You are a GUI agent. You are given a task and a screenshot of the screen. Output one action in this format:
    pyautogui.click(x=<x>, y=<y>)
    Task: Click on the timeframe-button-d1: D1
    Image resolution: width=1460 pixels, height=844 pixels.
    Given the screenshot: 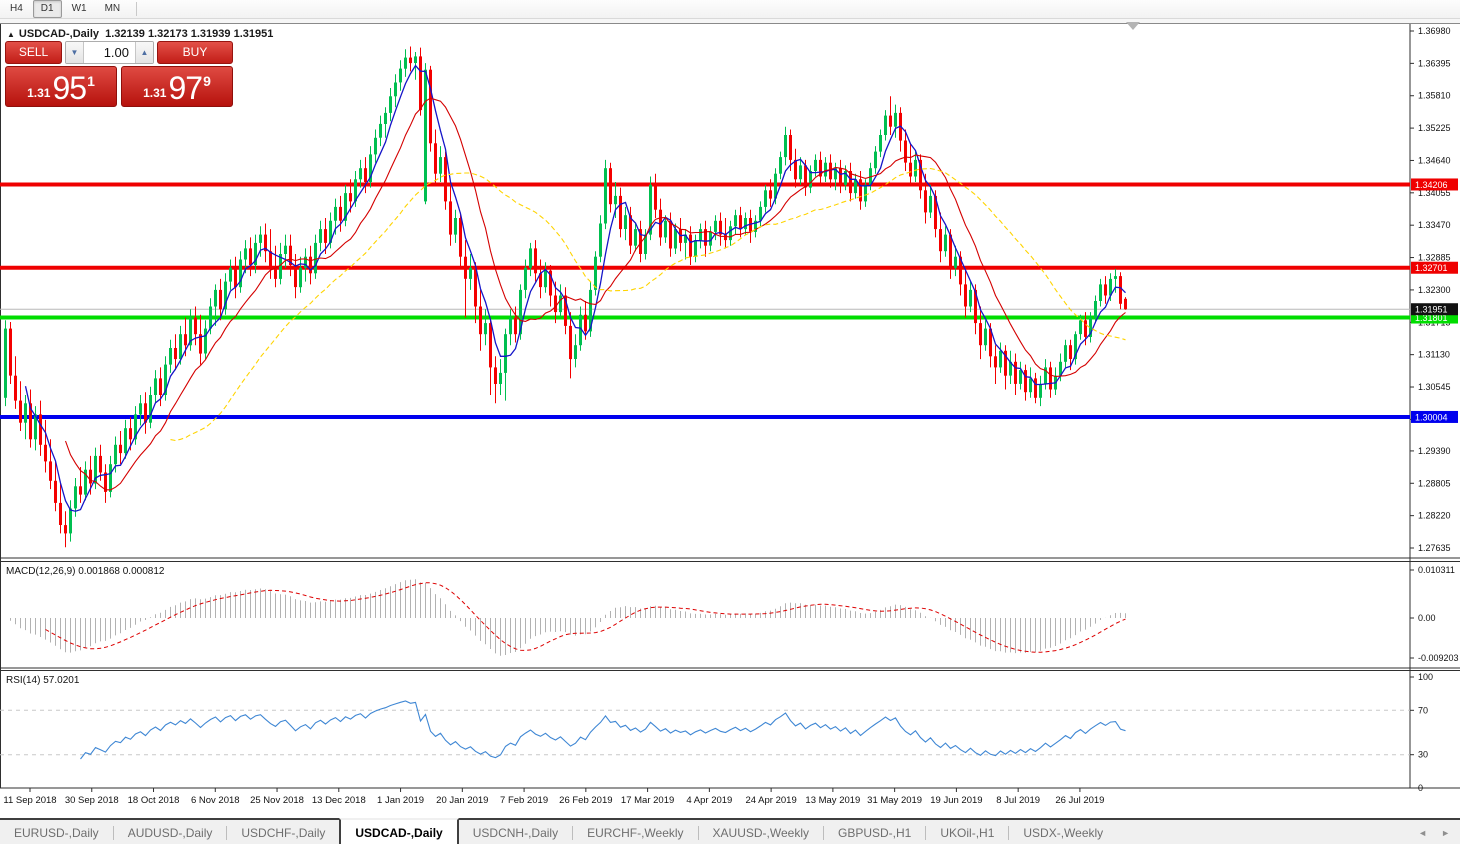 What is the action you would take?
    pyautogui.click(x=47, y=9)
    